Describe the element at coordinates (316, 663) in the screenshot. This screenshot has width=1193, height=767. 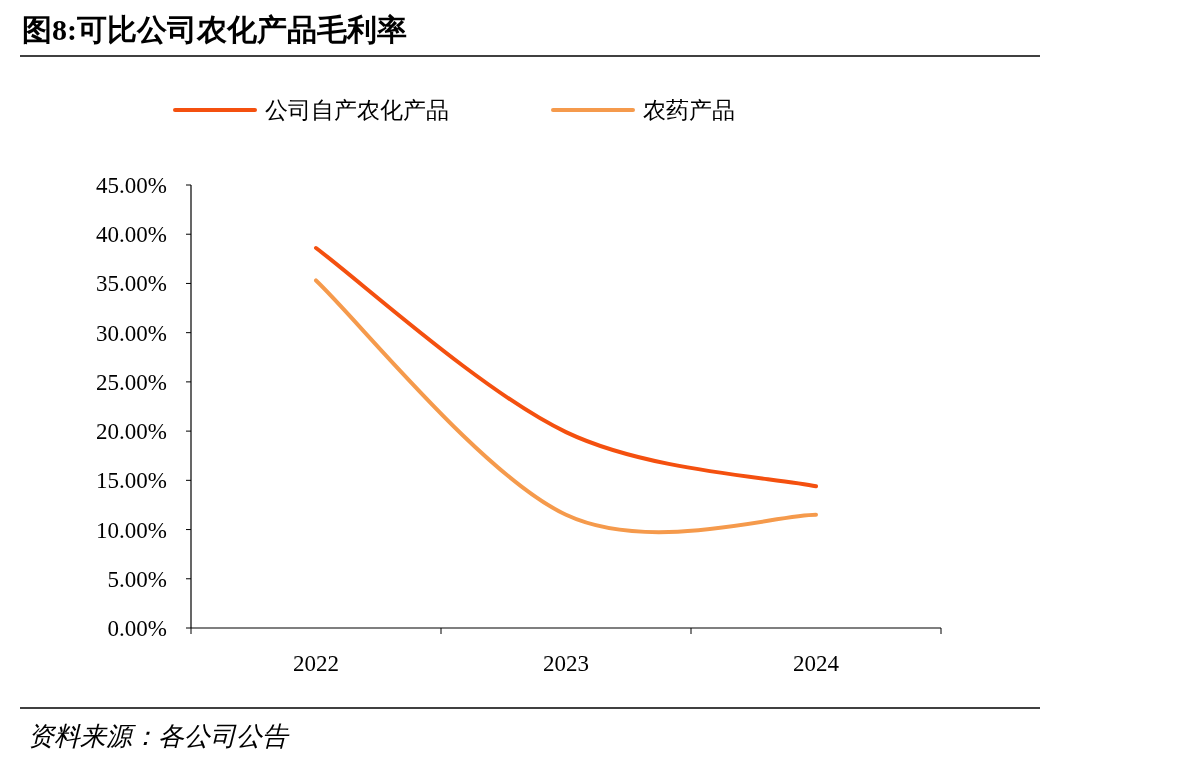
I see `x-tick-label: 2022` at that location.